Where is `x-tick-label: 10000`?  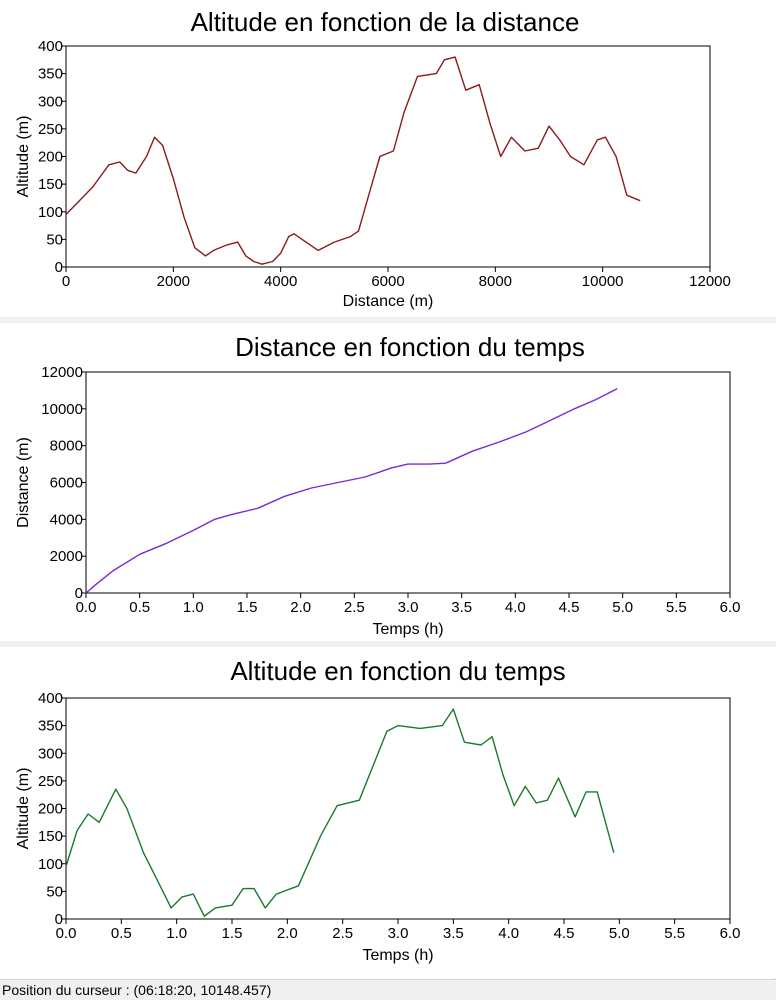
x-tick-label: 10000 is located at coordinates (603, 281).